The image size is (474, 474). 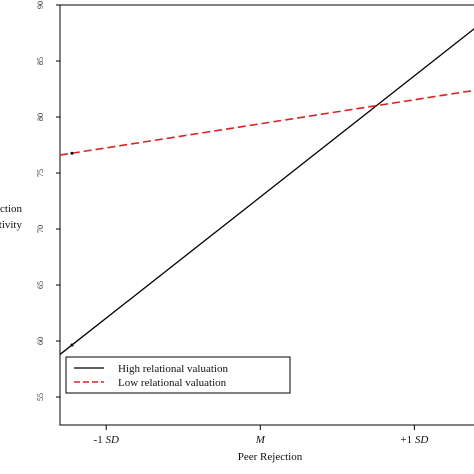 What do you see at coordinates (40, 285) in the screenshot?
I see `y-tick-label: 65` at bounding box center [40, 285].